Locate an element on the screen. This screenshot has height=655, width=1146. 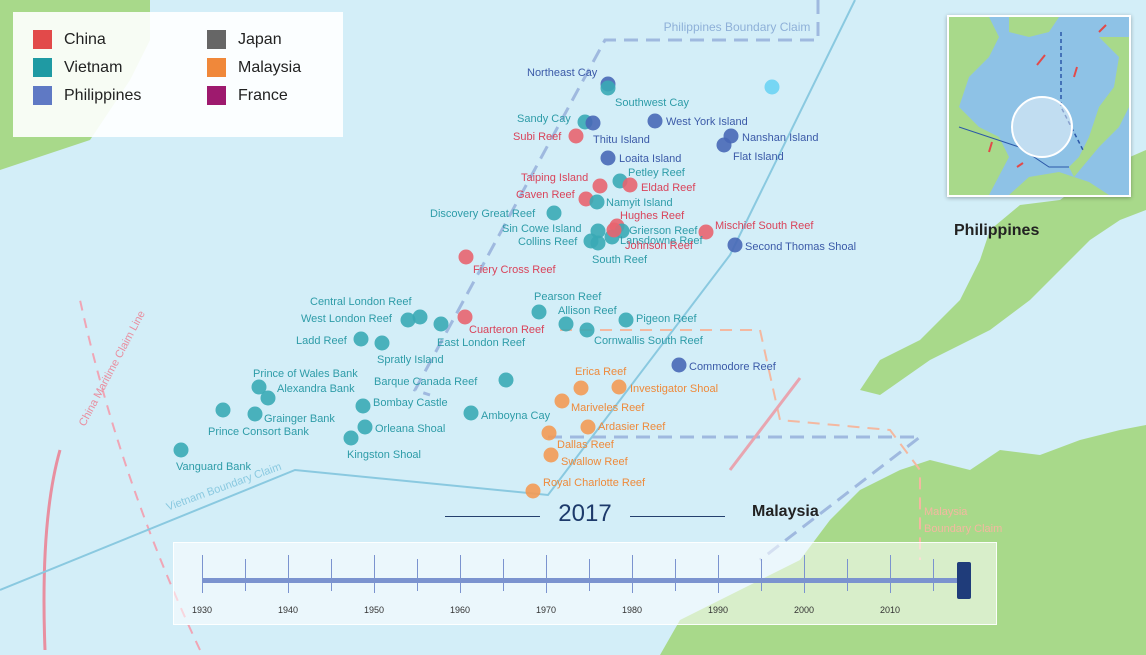
feature-label: Vanguard Bank is located at coordinates (214, 467).